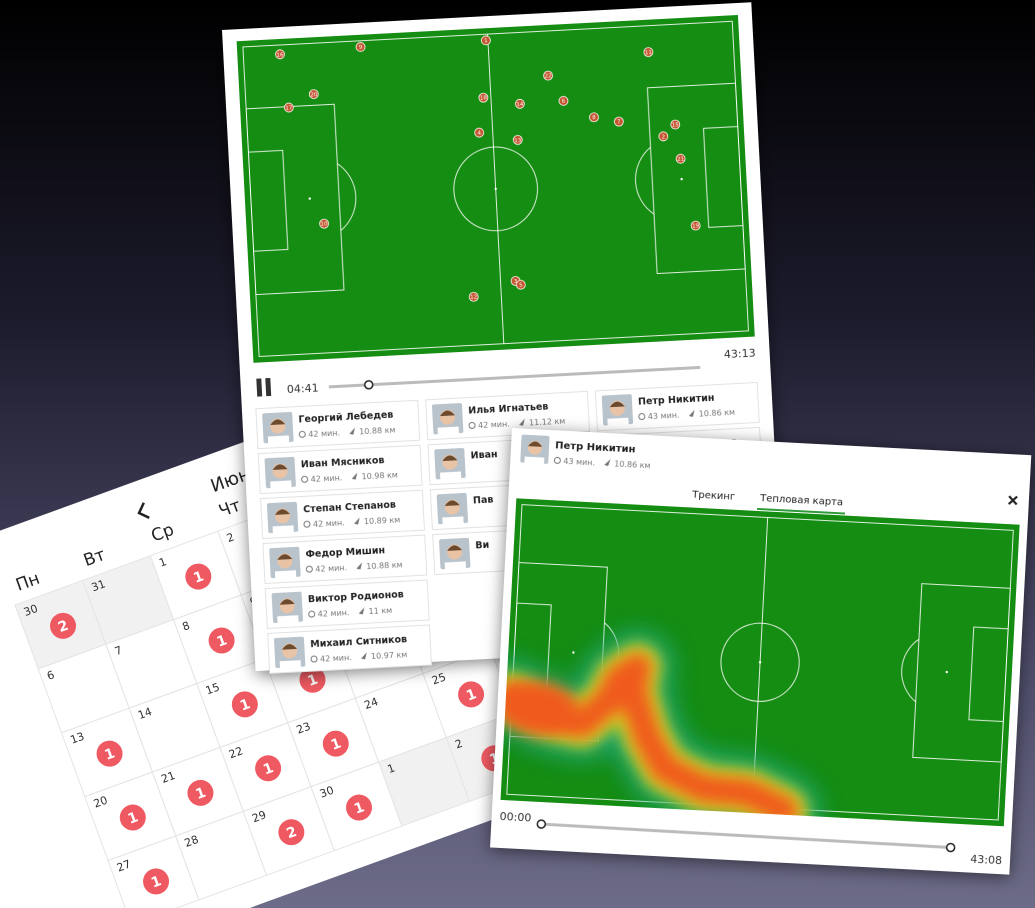 The width and height of the screenshot is (1035, 908). Describe the element at coordinates (494, 424) in the screenshot. I see `minutes: 42 мин.` at that location.